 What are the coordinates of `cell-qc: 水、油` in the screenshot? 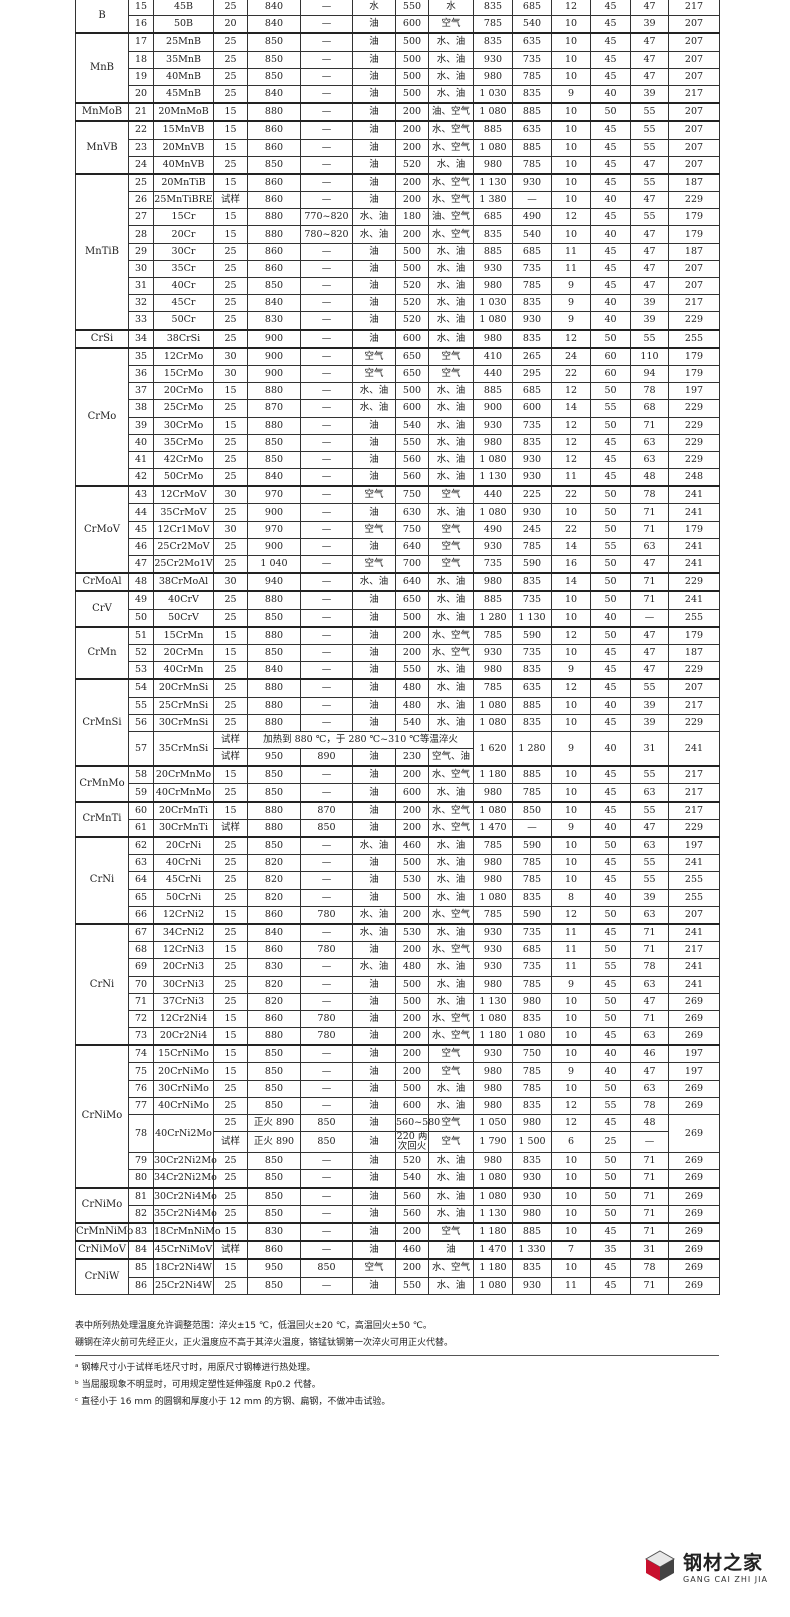 It's located at (374, 846).